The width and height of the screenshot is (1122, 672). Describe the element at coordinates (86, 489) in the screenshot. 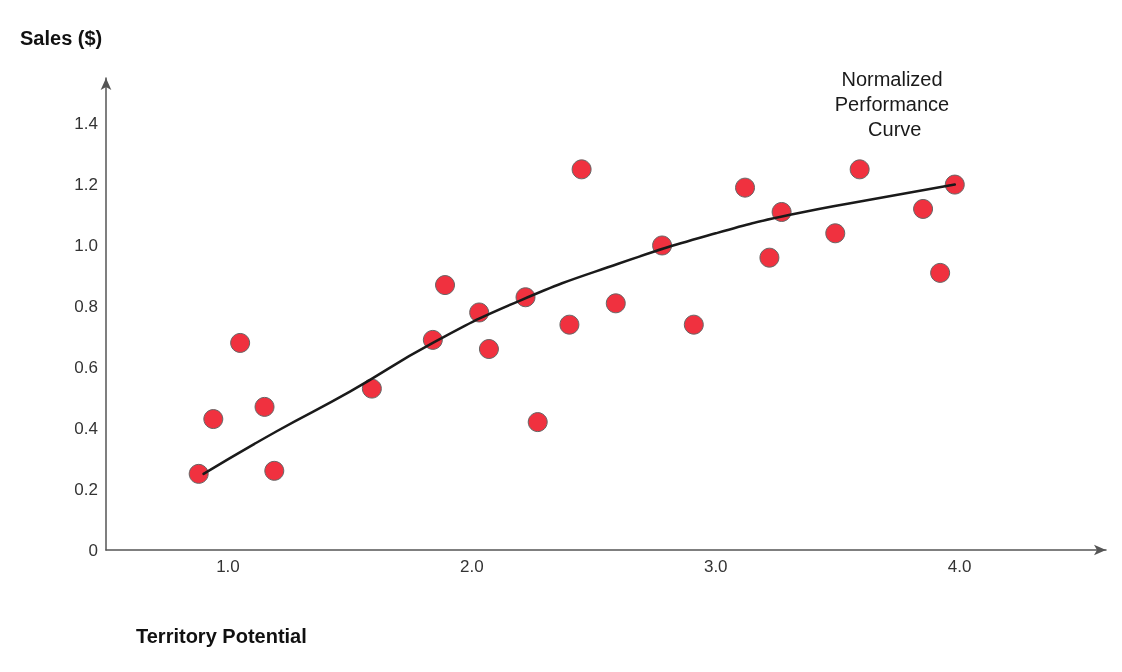

I see `y-tick-label: 0.2` at that location.